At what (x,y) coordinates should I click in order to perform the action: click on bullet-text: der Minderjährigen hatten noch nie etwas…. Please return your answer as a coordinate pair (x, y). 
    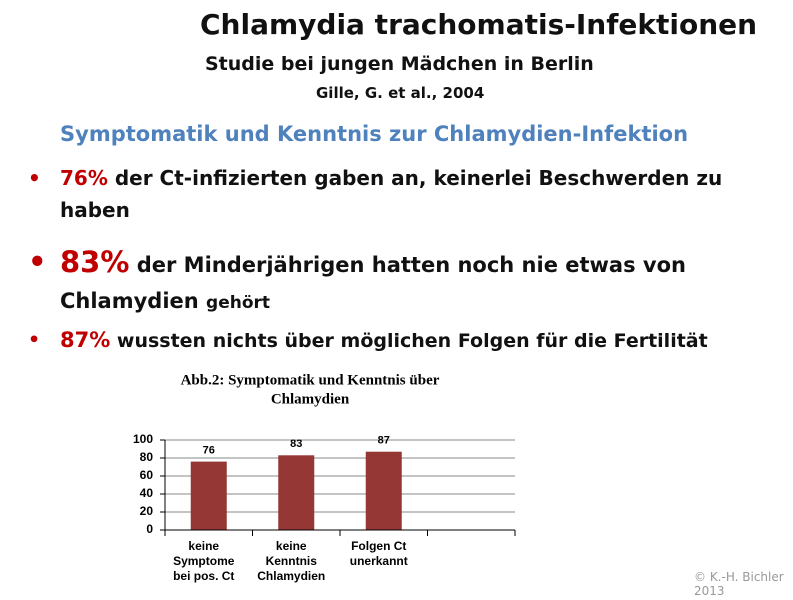
    Looking at the image, I should click on (373, 283).